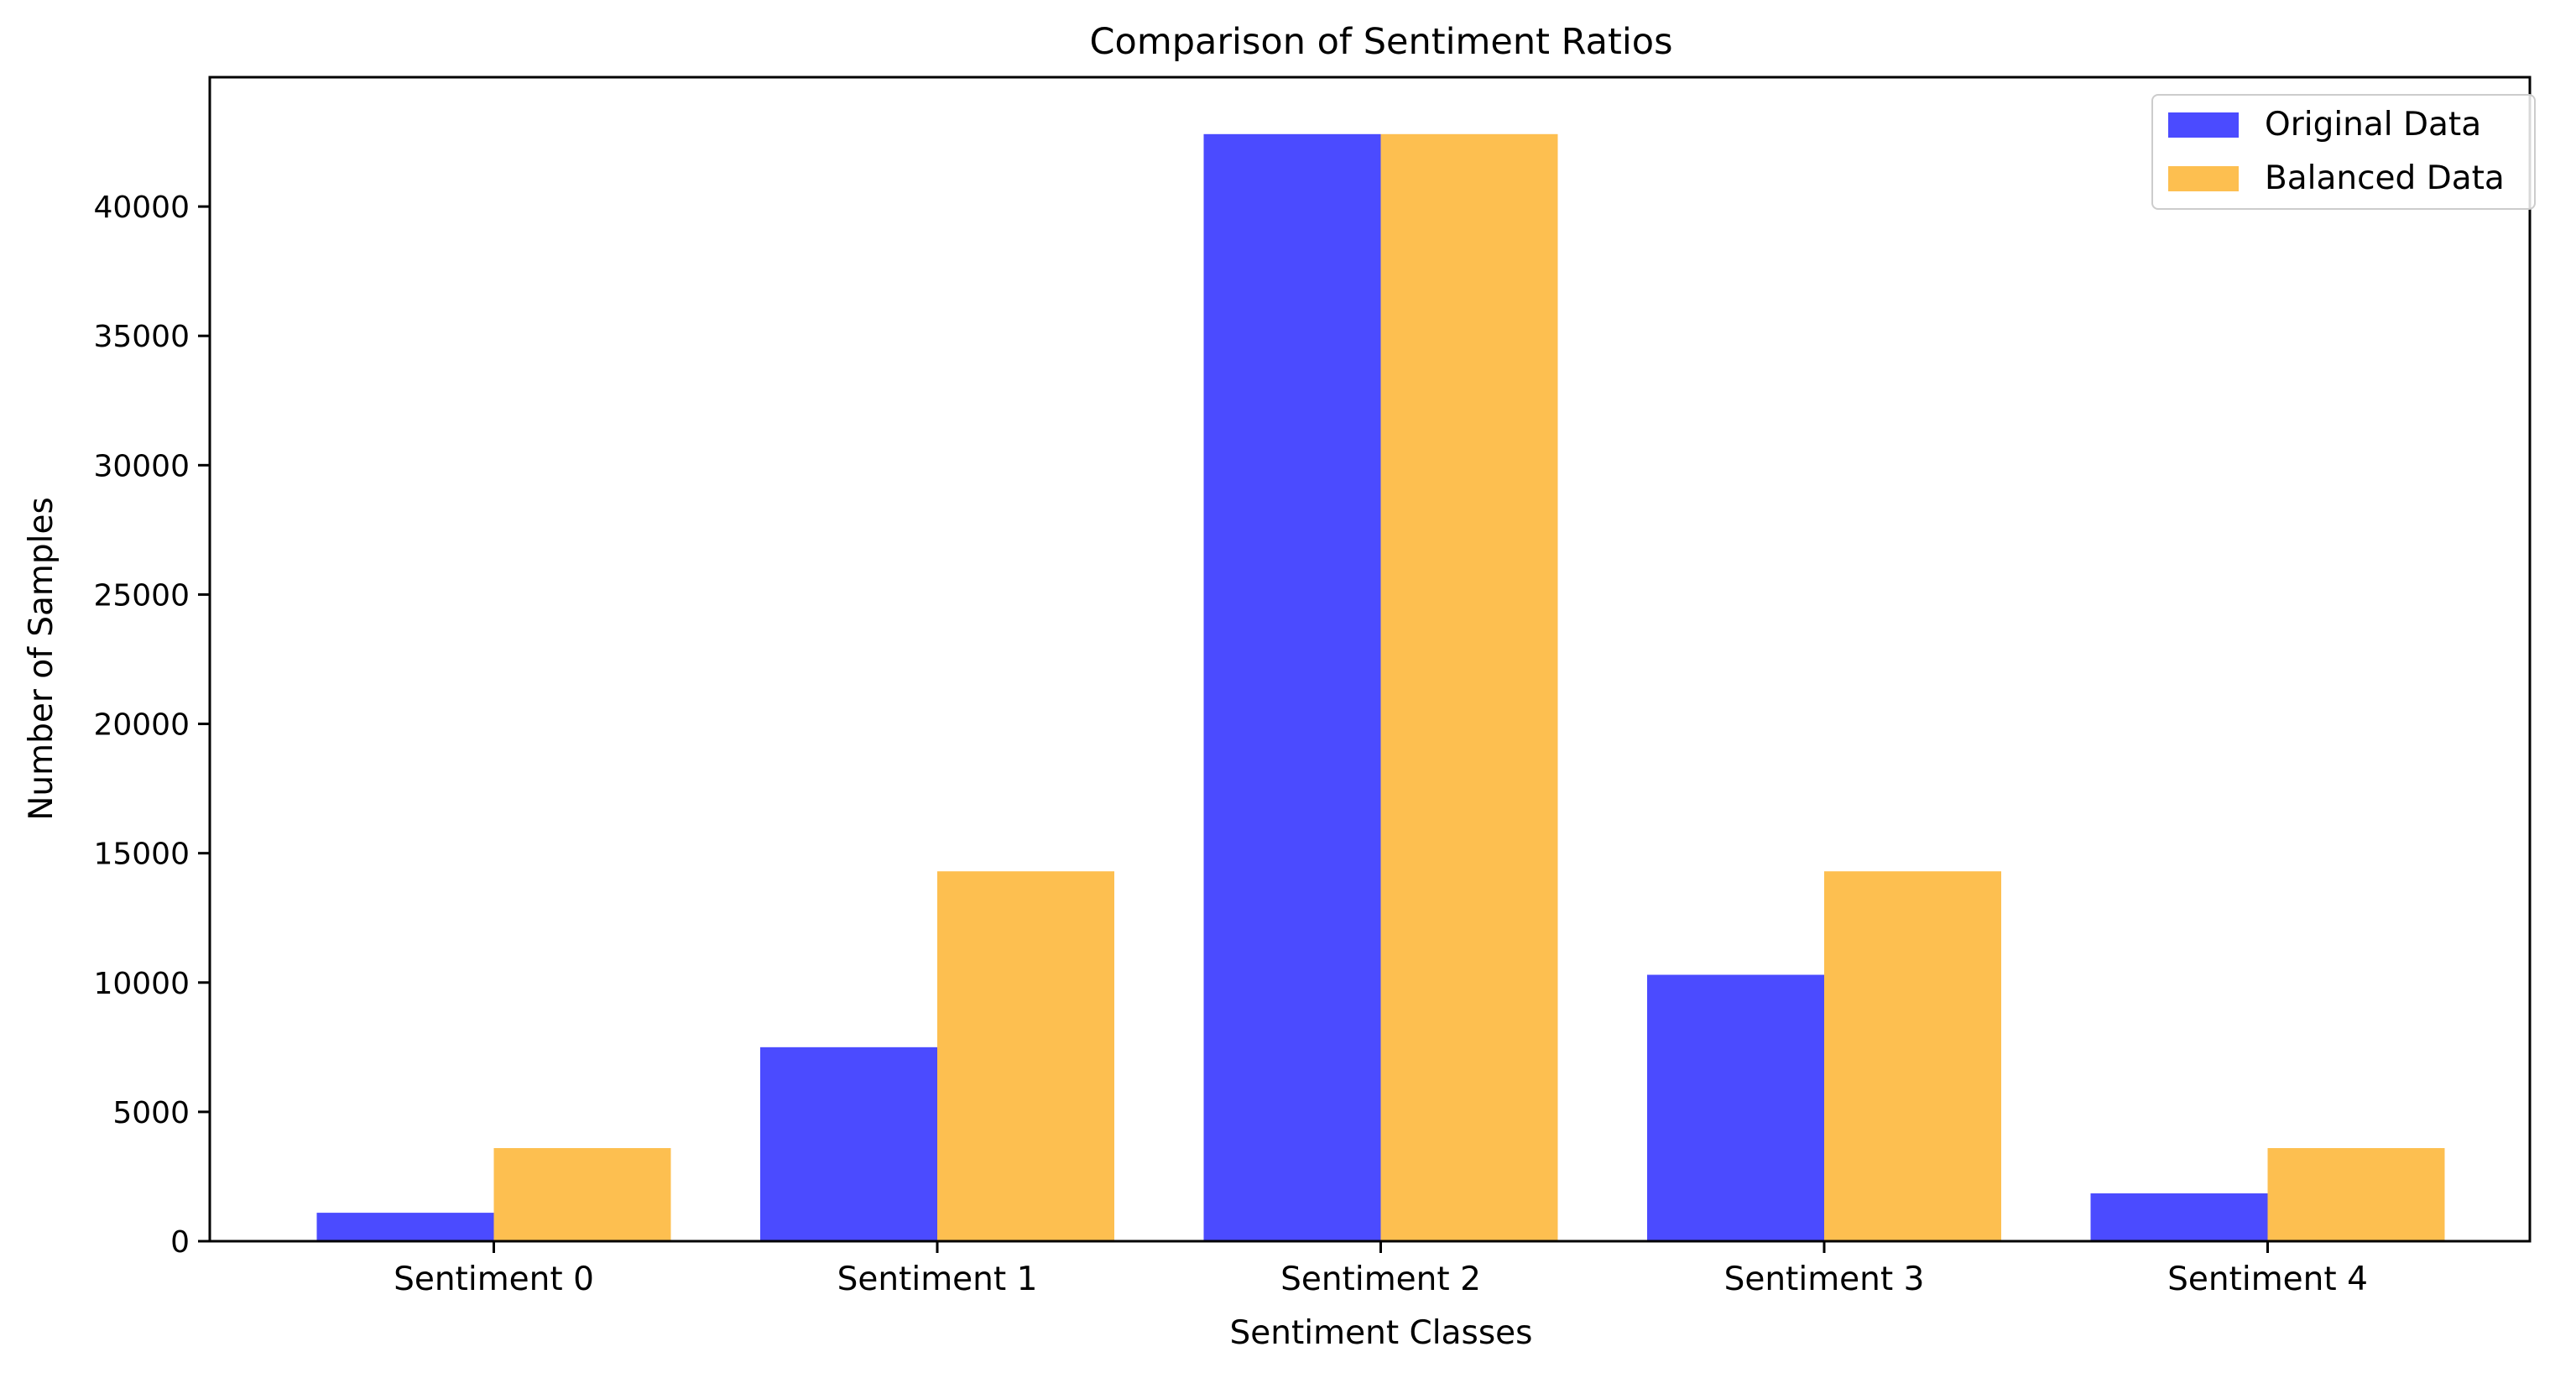 The image size is (2576, 1378). I want to click on y-tick-label: 30000, so click(141, 466).